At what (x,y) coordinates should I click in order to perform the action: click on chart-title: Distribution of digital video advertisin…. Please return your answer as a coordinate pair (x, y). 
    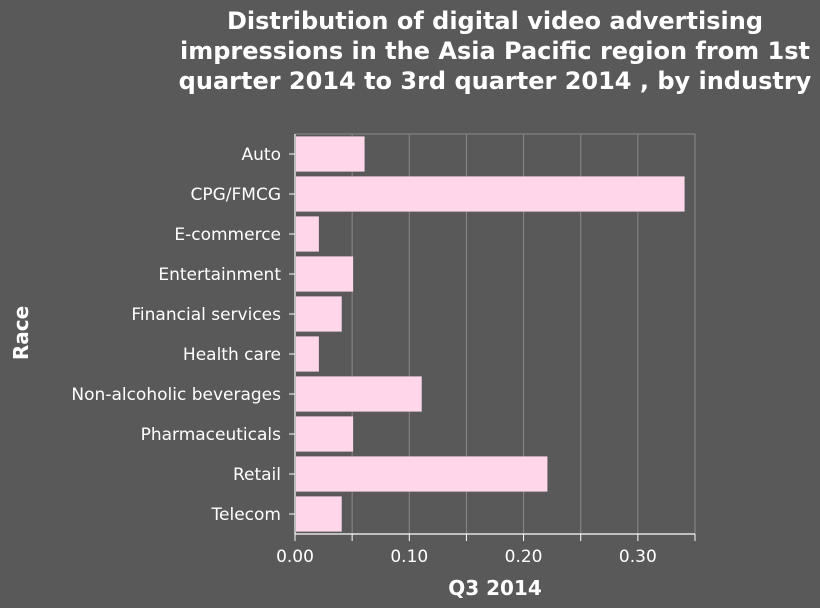
    Looking at the image, I should click on (495, 51).